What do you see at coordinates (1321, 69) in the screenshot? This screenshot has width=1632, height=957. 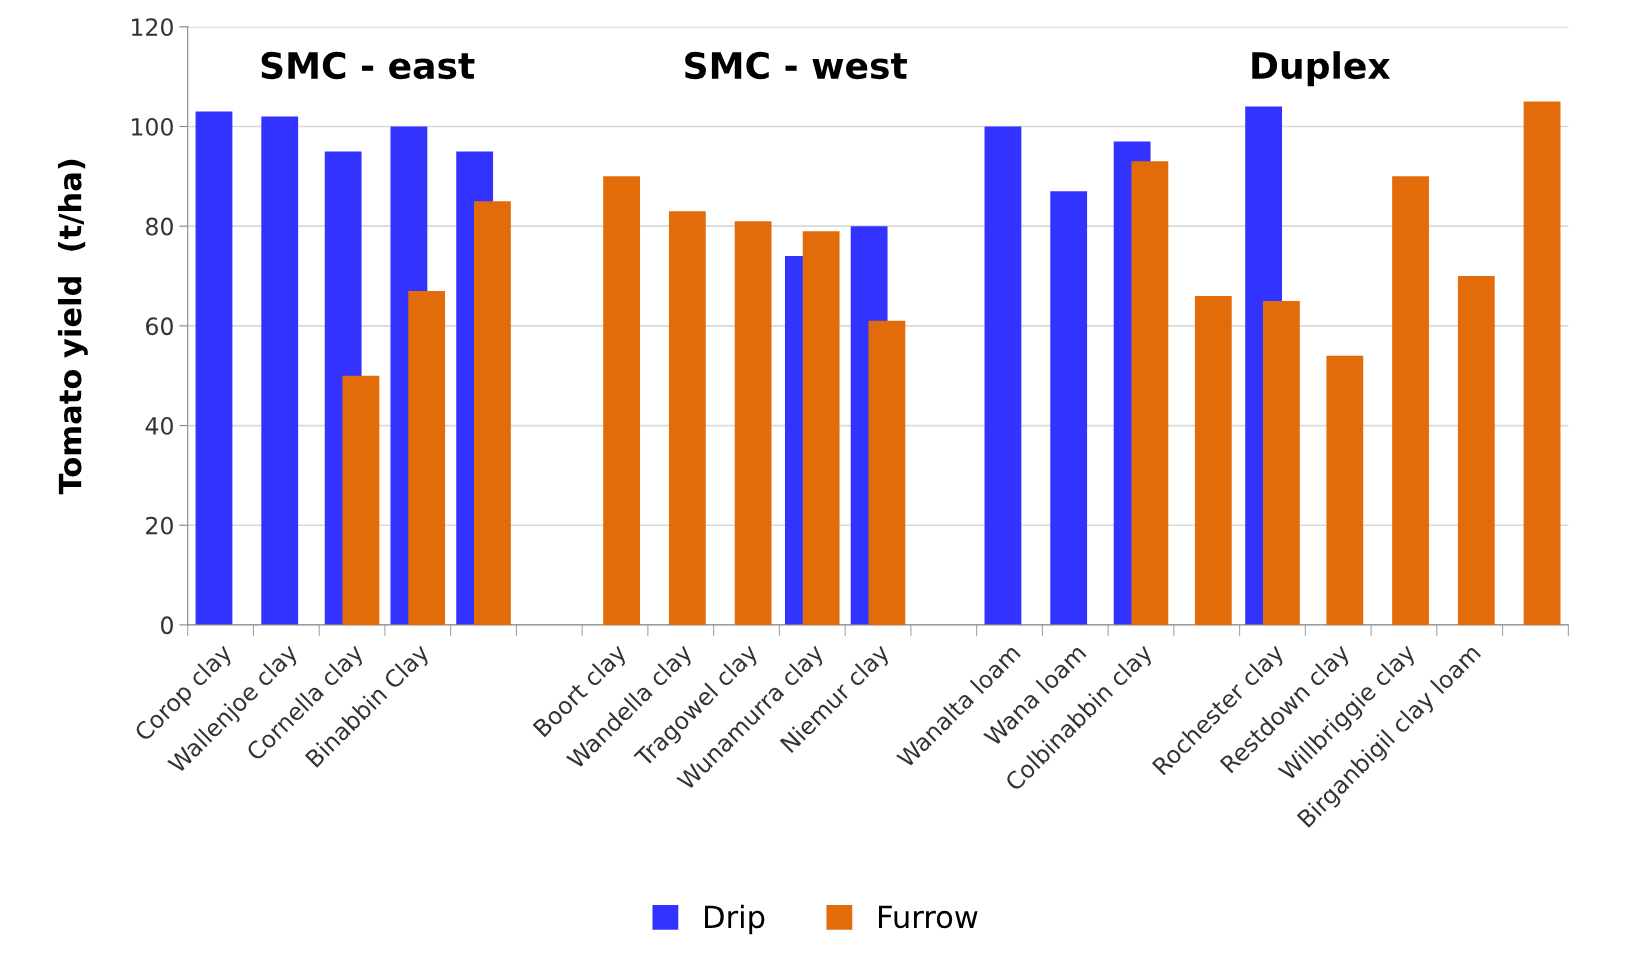 I see `annotation: Duplex` at bounding box center [1321, 69].